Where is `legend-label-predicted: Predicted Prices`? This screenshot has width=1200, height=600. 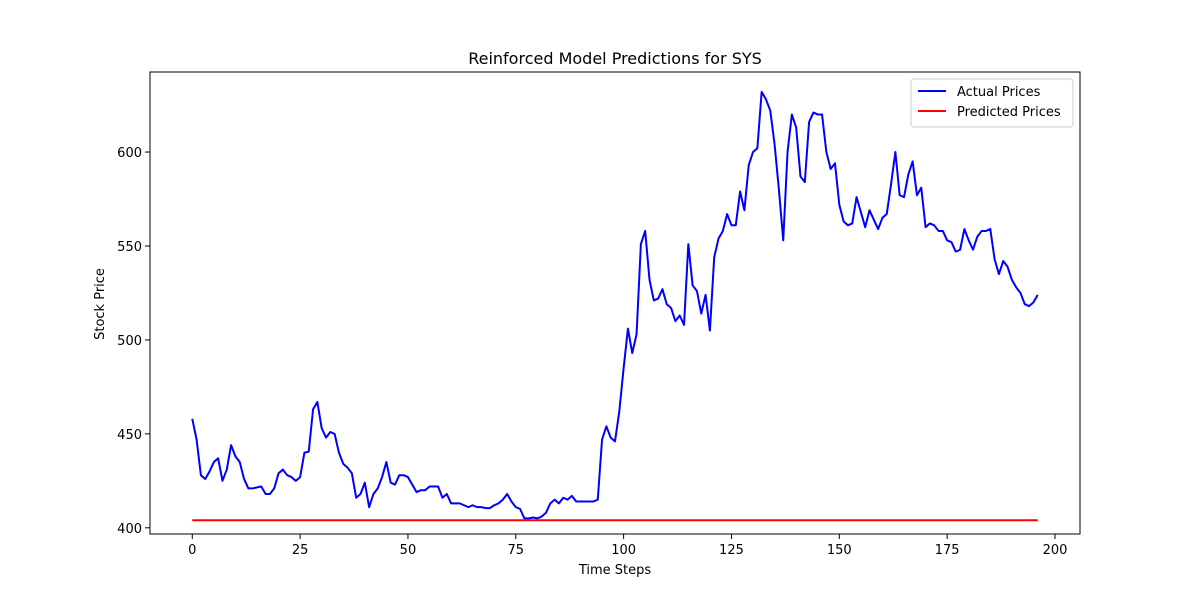 legend-label-predicted: Predicted Prices is located at coordinates (1009, 112).